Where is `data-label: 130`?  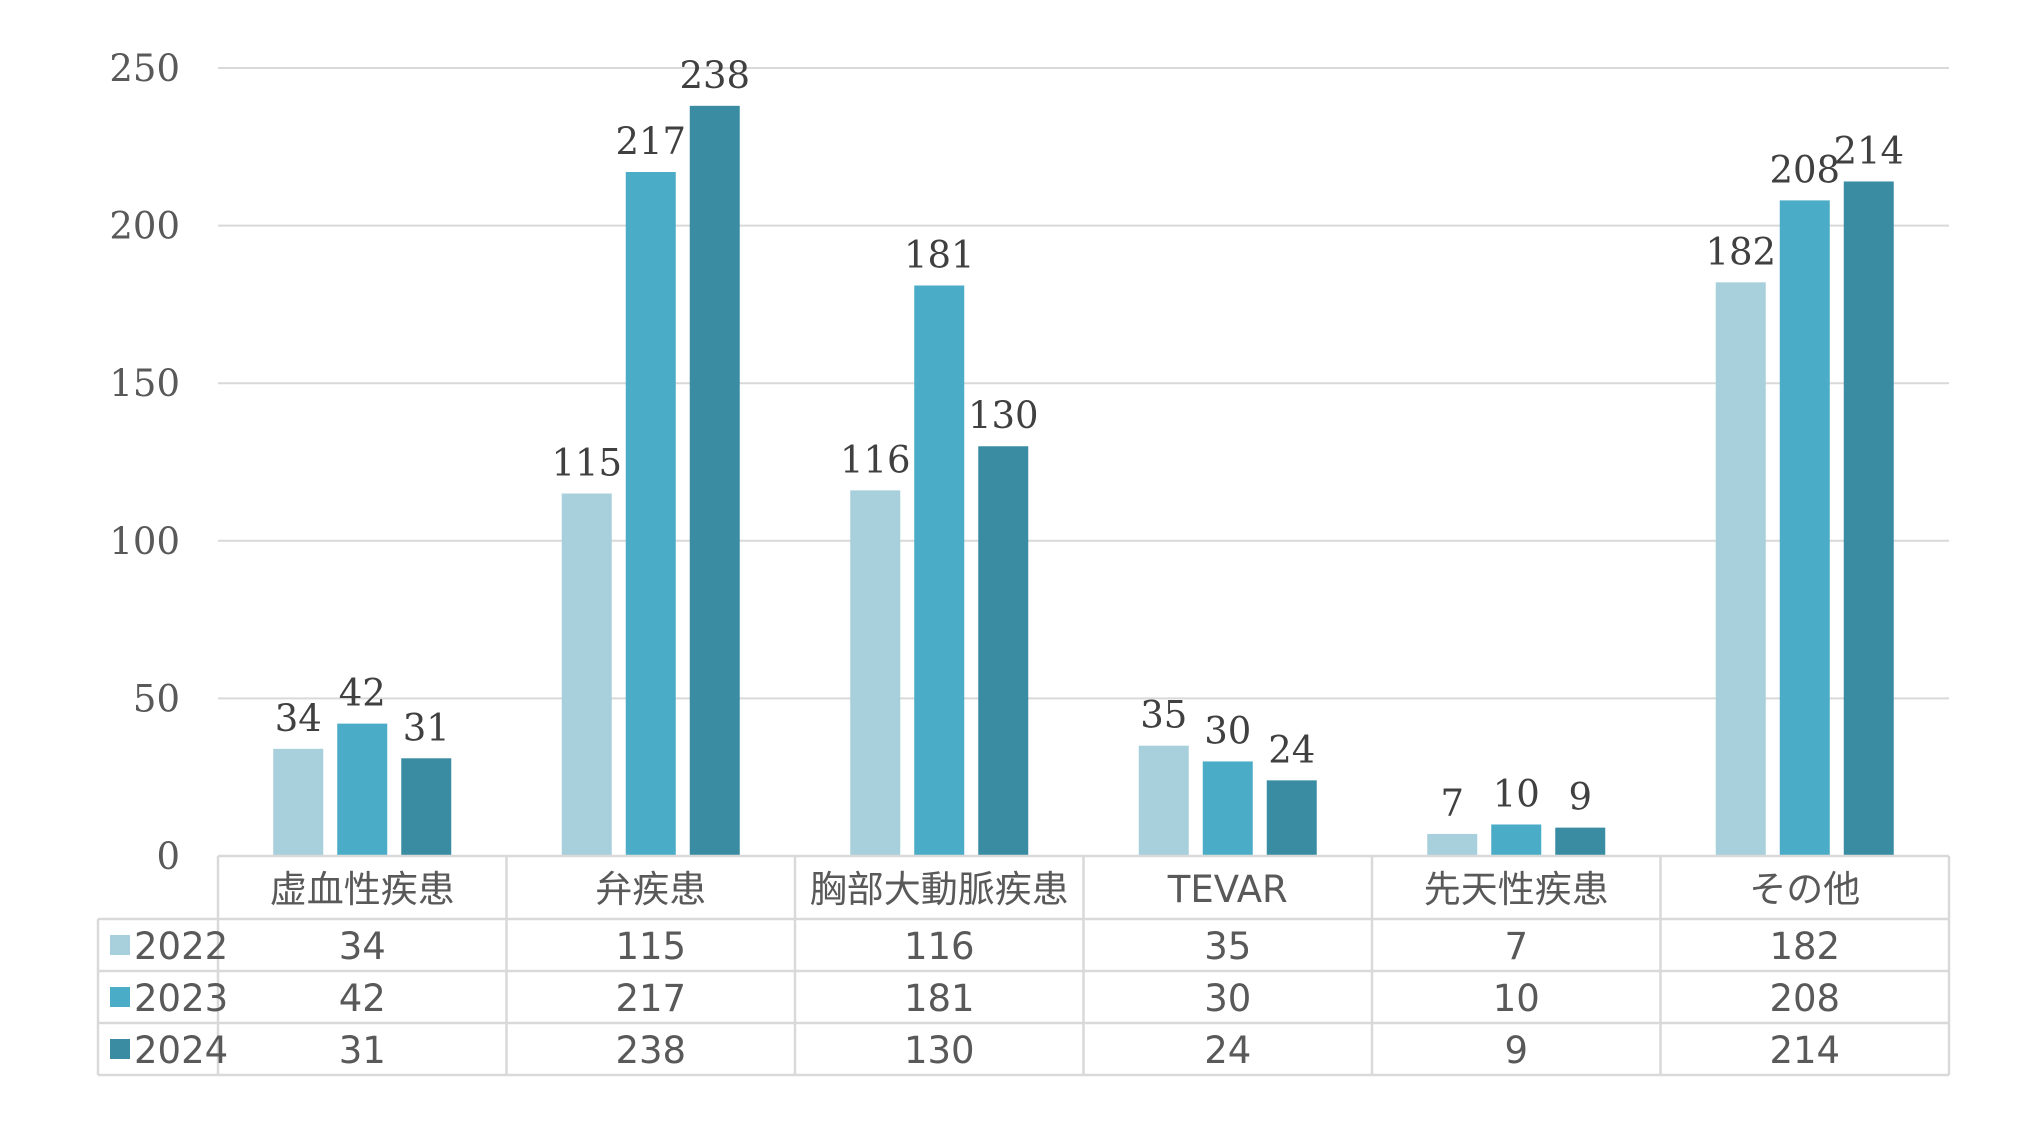 data-label: 130 is located at coordinates (1003, 415).